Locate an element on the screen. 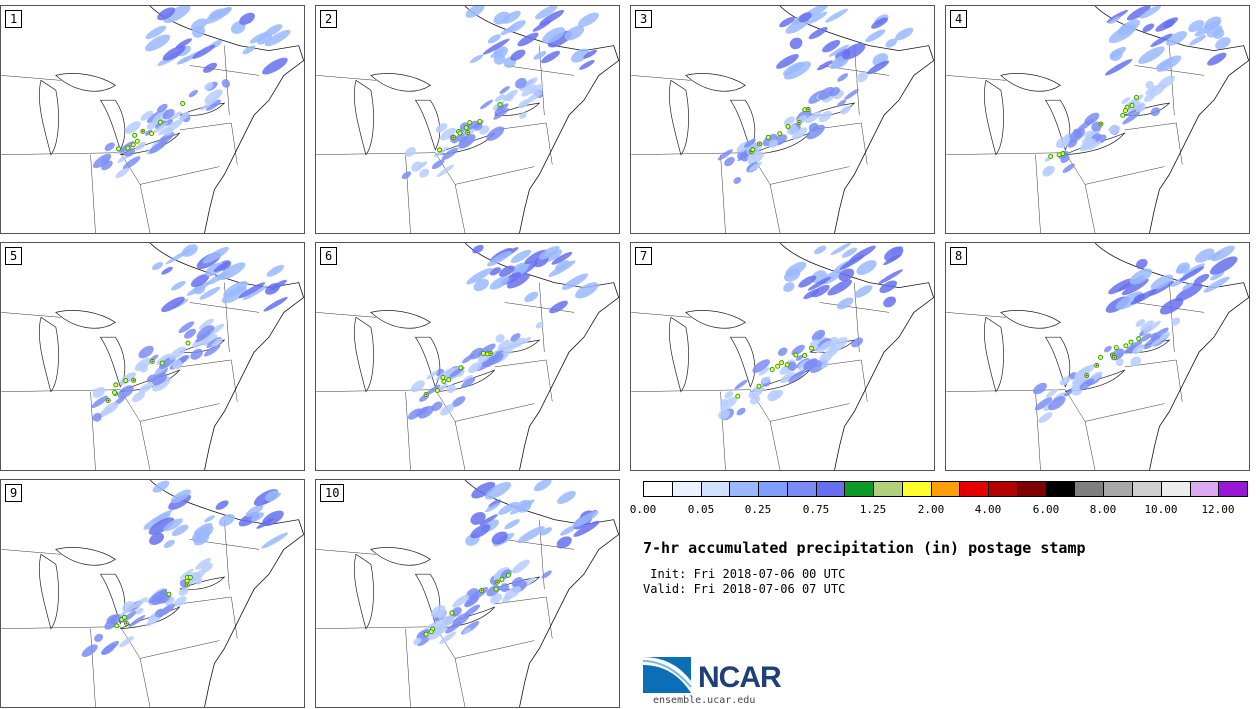  coastline is located at coordinates (541, 119).